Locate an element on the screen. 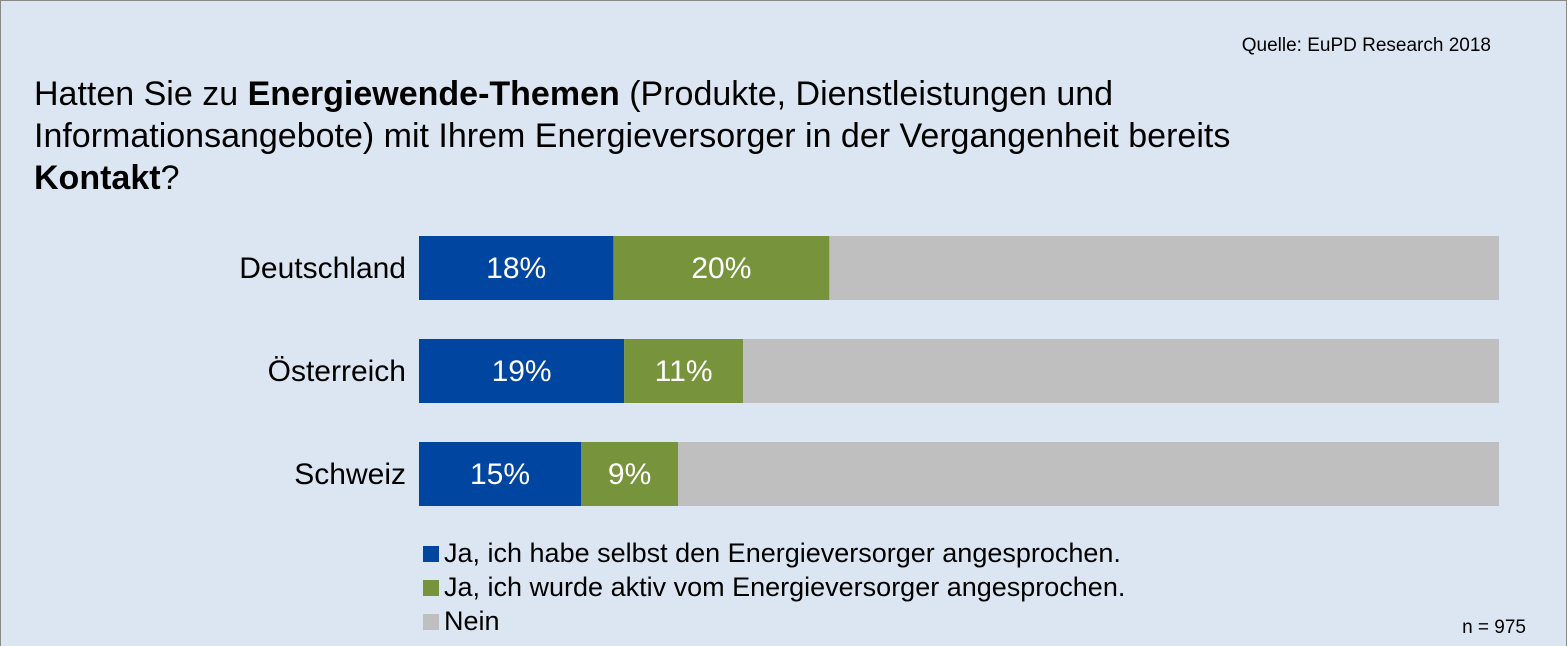 The image size is (1567, 646). value-label: 11% is located at coordinates (684, 371).